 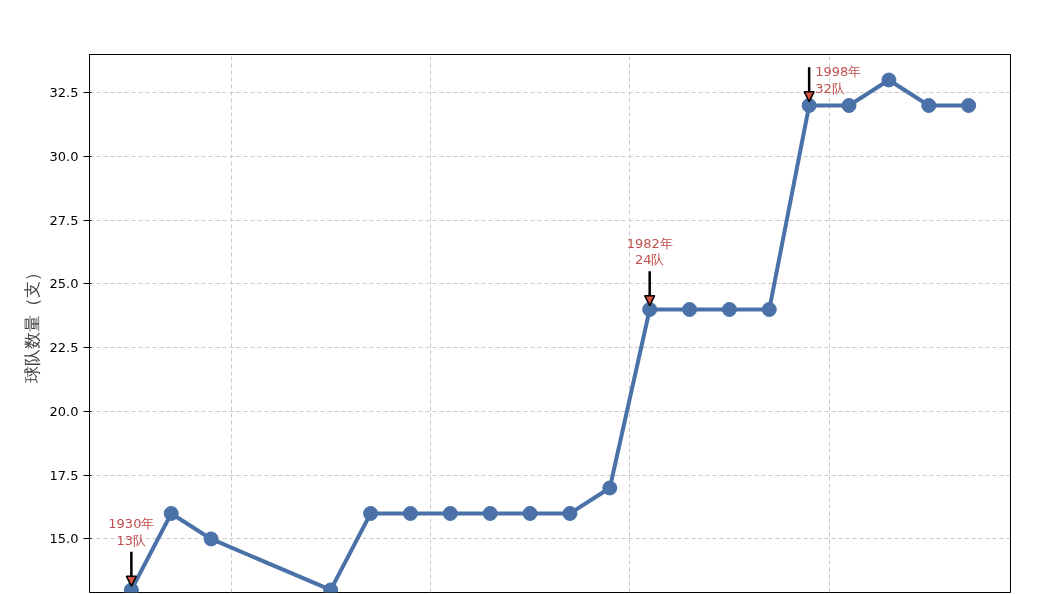 I want to click on y-axis-title: 球队数量（支）, so click(x=31, y=323).